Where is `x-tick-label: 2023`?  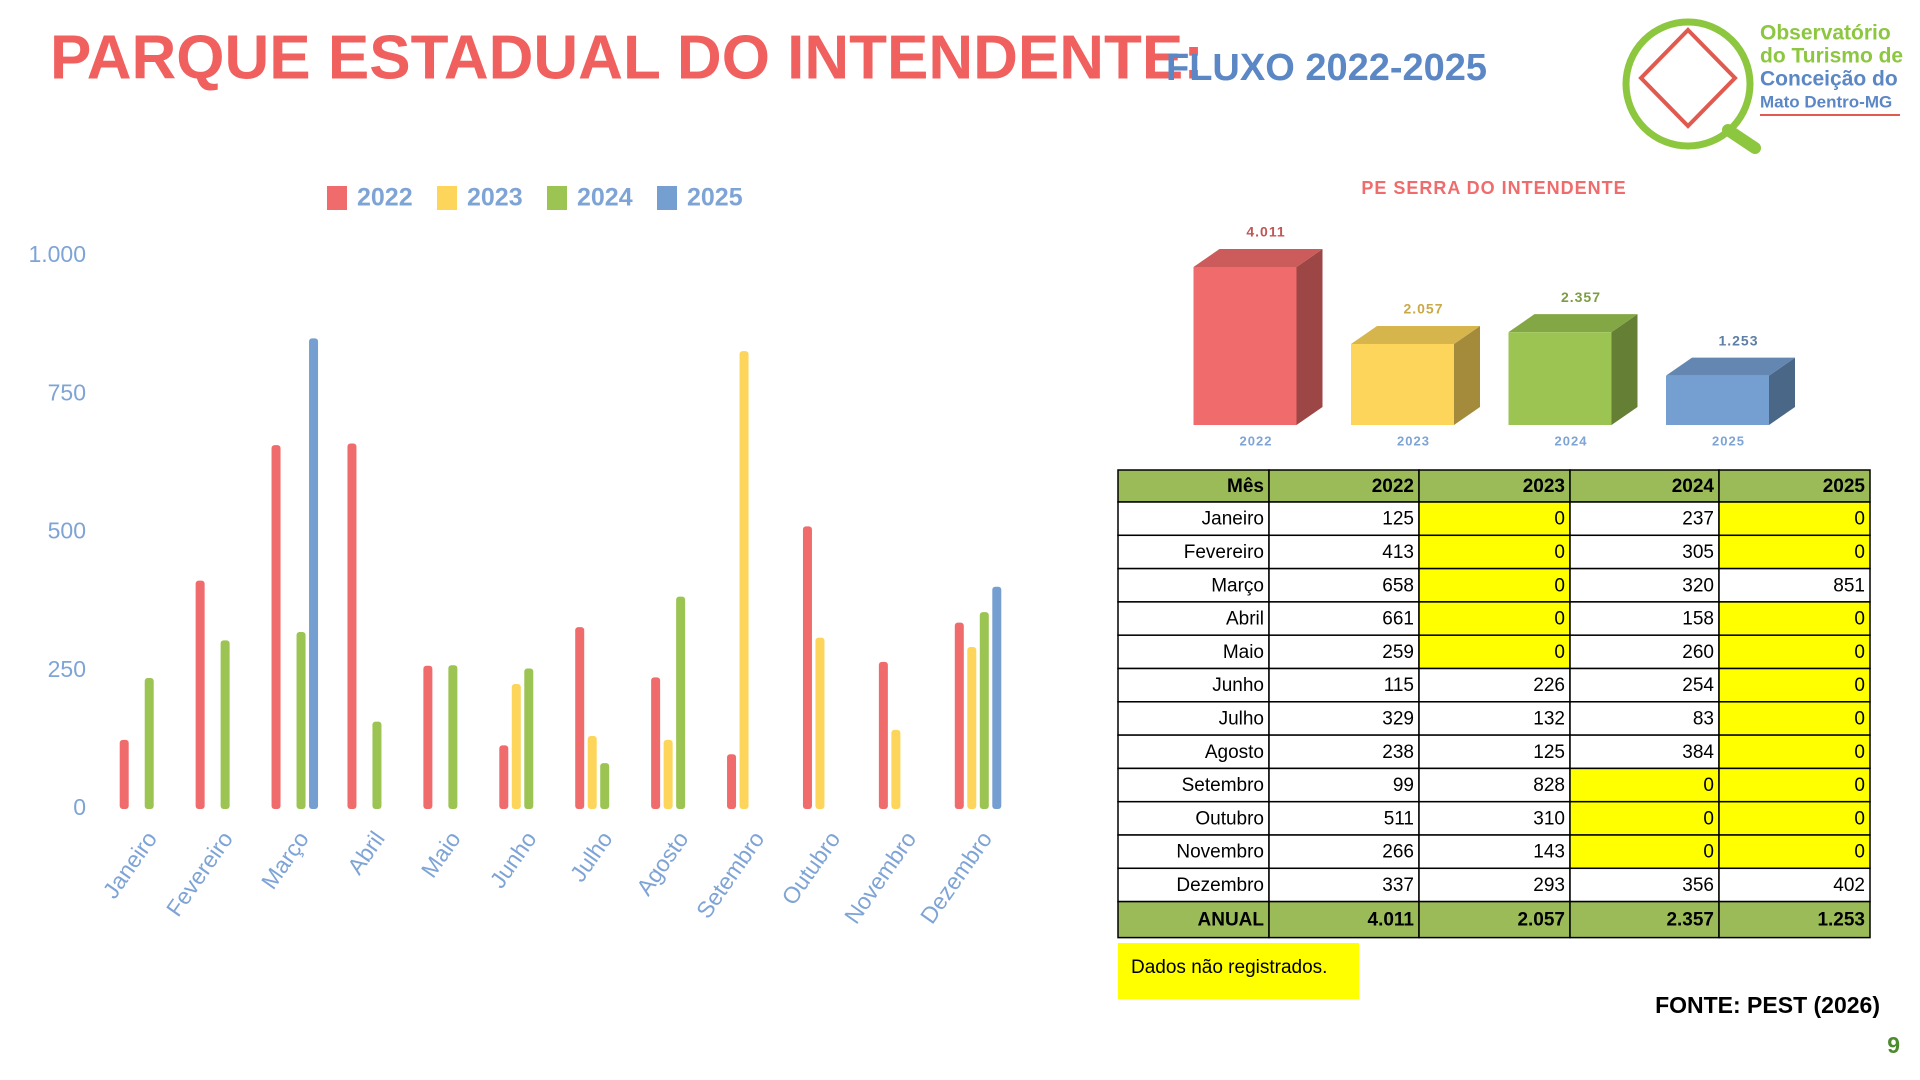 x-tick-label: 2023 is located at coordinates (1413, 440).